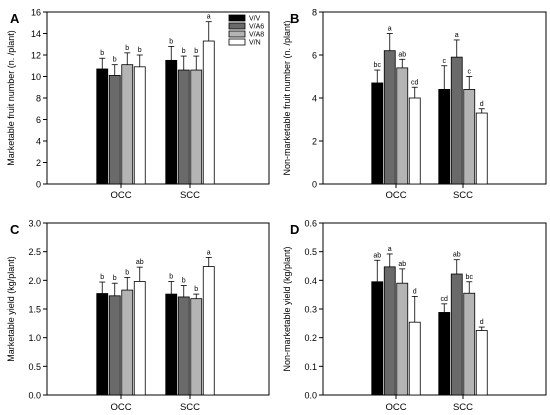 The height and width of the screenshot is (415, 550). Describe the element at coordinates (34, 281) in the screenshot. I see `y-tick-label: 2.0` at that location.